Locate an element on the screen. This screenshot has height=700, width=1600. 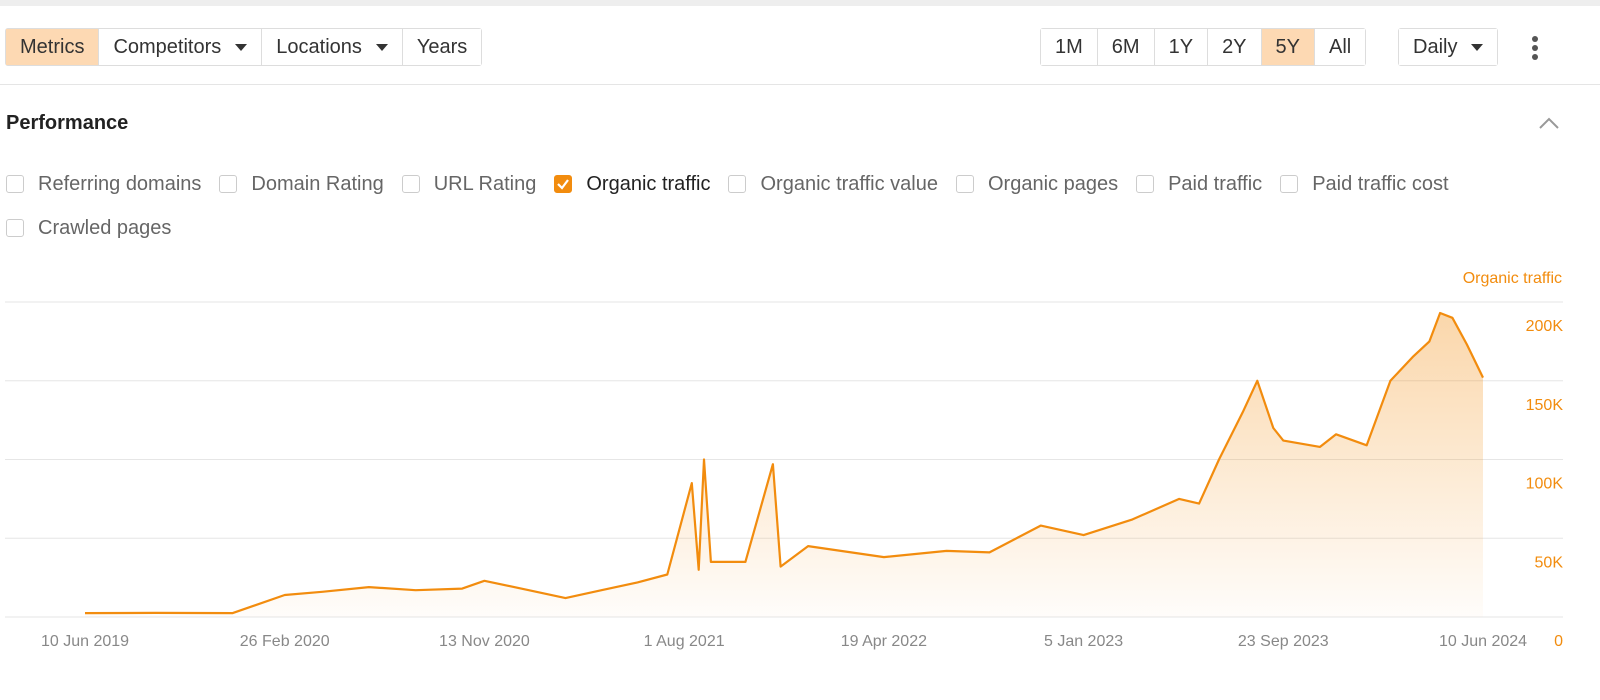
button-label: 1M is located at coordinates (1069, 46).